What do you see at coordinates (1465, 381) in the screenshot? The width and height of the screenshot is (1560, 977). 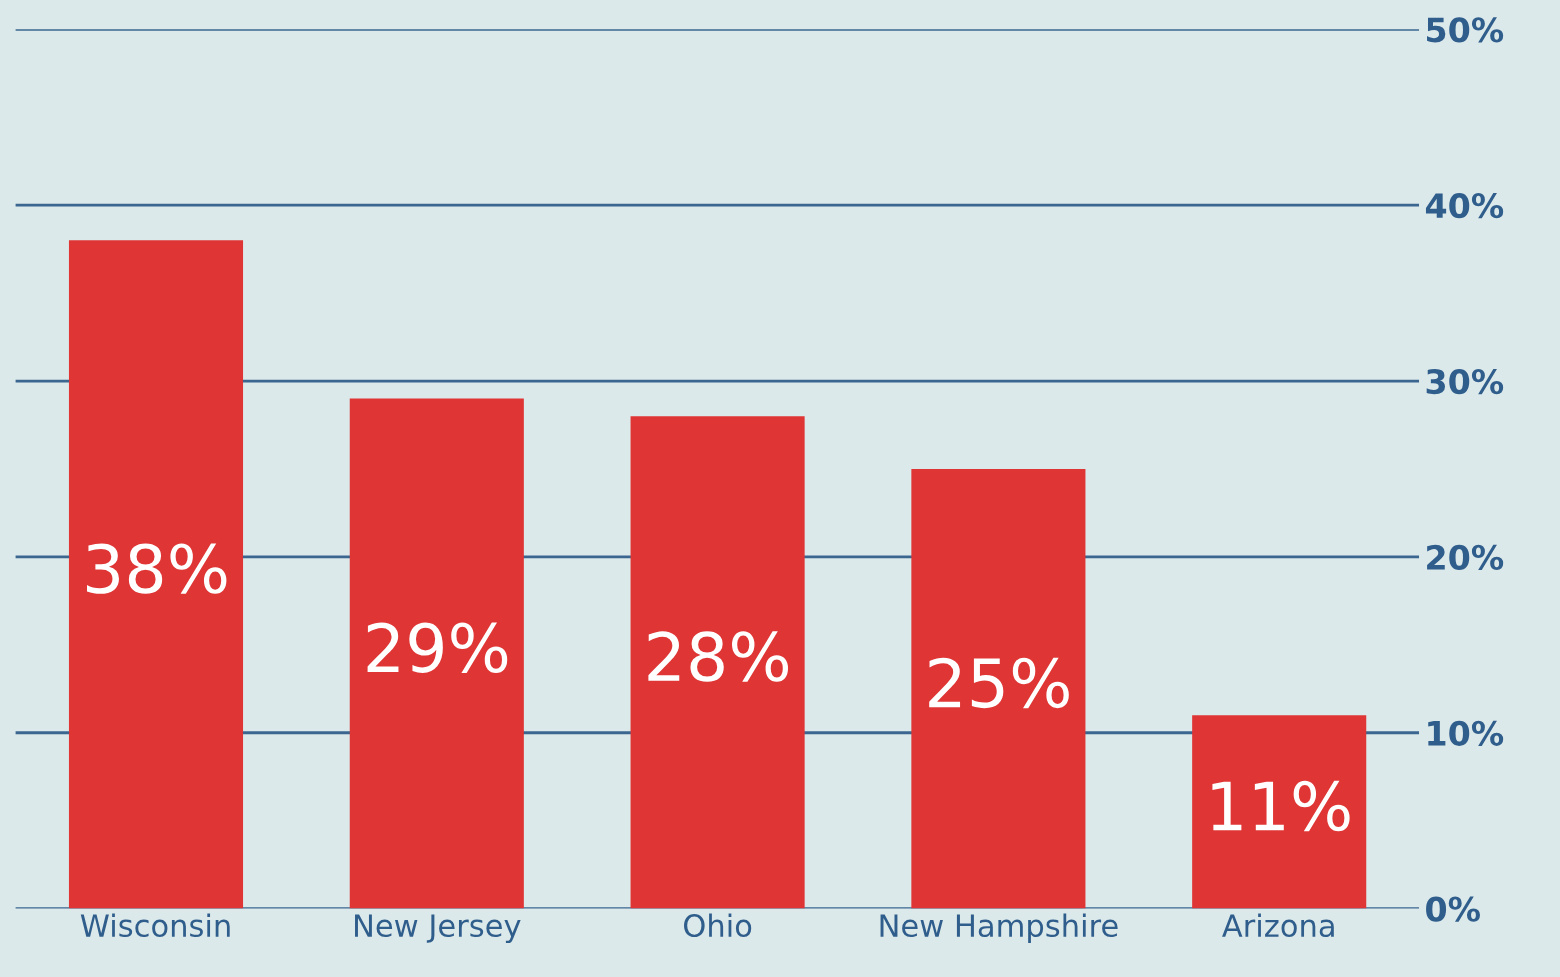 I see `y-tick-label: 30%` at bounding box center [1465, 381].